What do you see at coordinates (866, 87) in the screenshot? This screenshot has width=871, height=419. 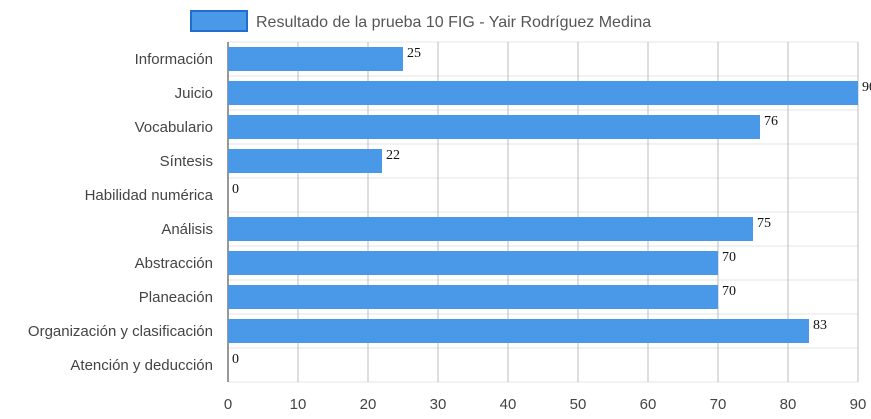 I see `value-label: 90` at bounding box center [866, 87].